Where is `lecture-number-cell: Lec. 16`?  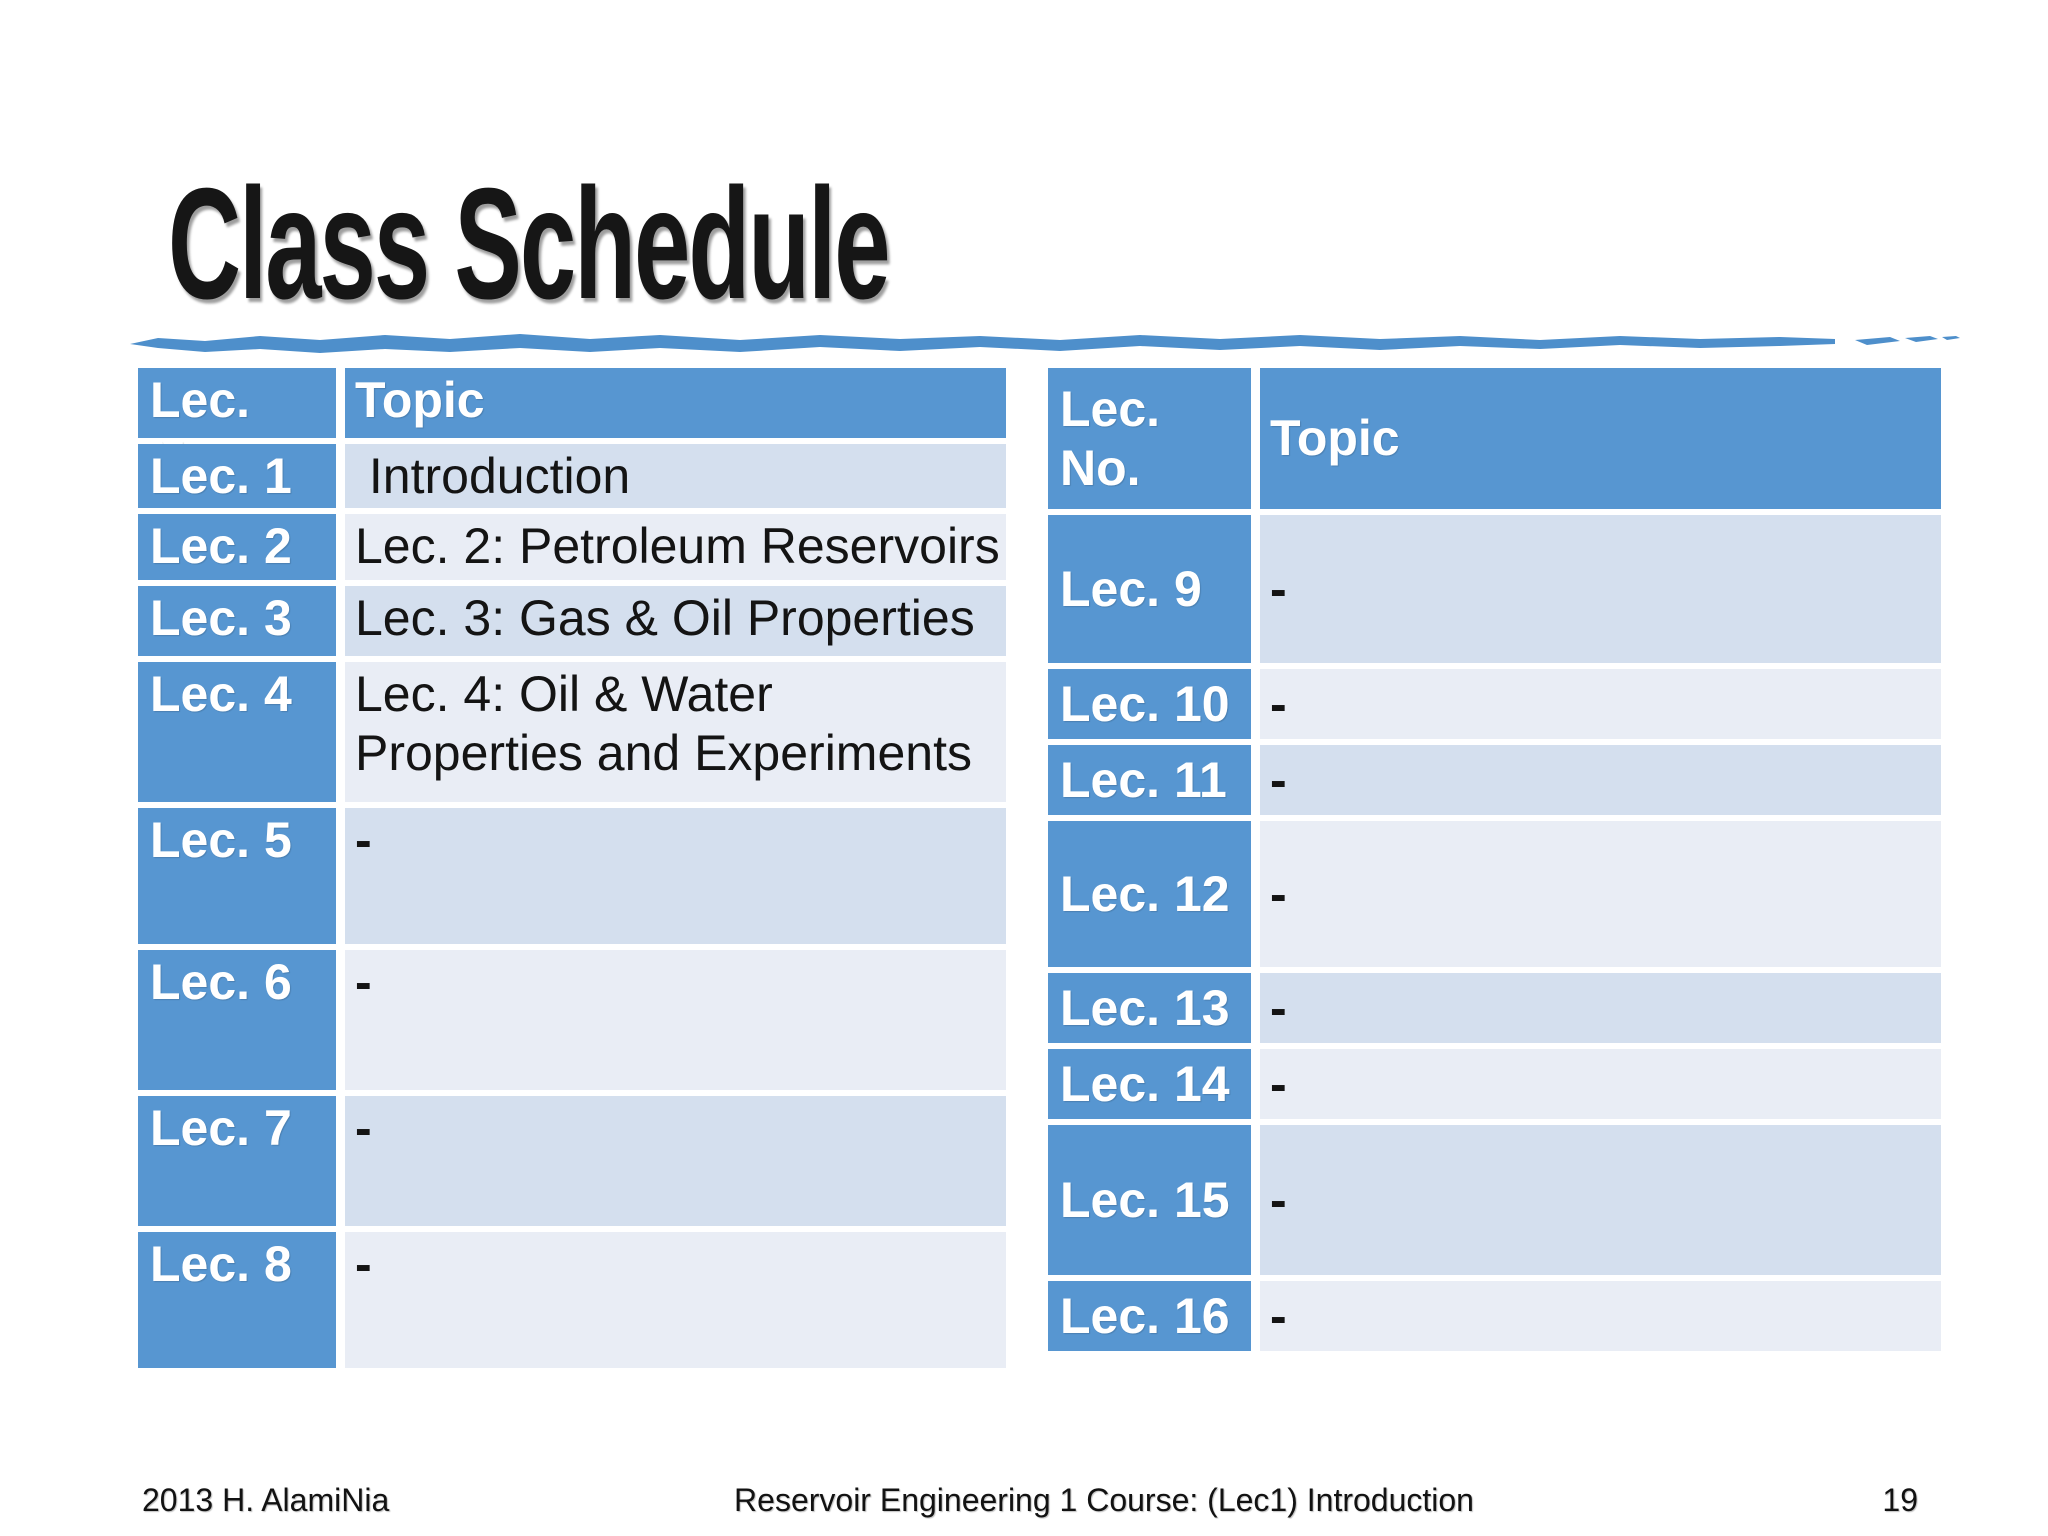
lecture-number-cell: Lec. 16 is located at coordinates (1149, 1316).